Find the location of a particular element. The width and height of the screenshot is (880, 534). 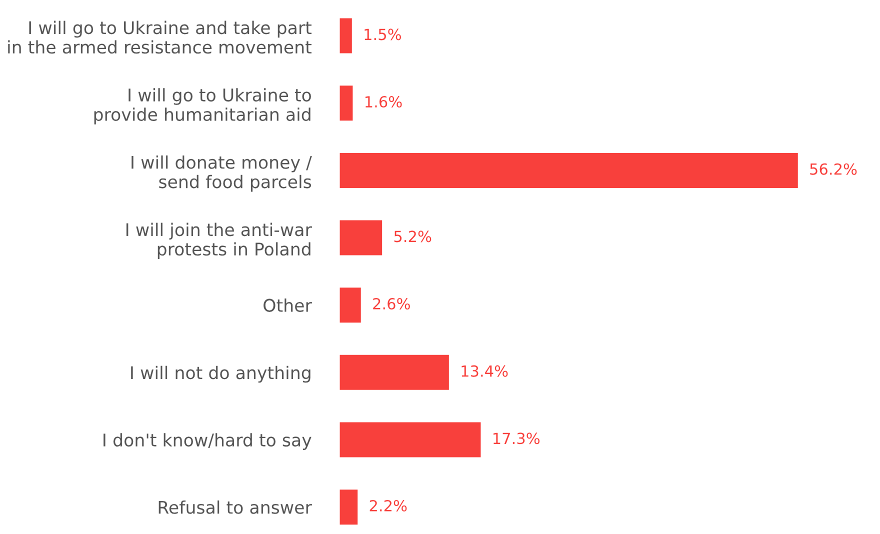

y-tick-label: I will go to Ukraine and take part in the armed resistance movement is located at coordinates (160, 37).